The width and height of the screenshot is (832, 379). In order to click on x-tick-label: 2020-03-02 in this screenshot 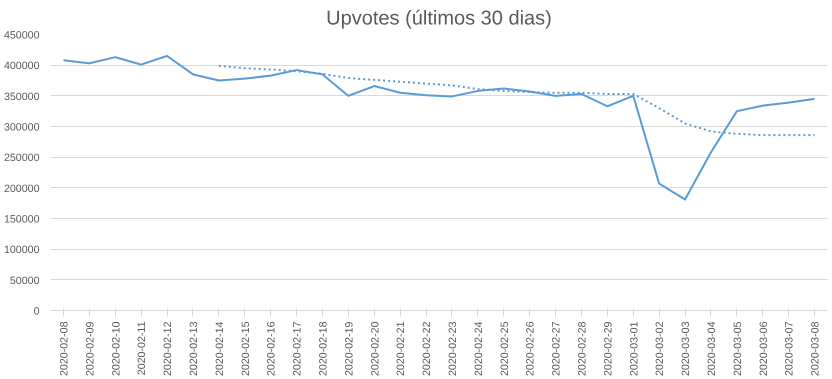, I will do `click(660, 348)`.